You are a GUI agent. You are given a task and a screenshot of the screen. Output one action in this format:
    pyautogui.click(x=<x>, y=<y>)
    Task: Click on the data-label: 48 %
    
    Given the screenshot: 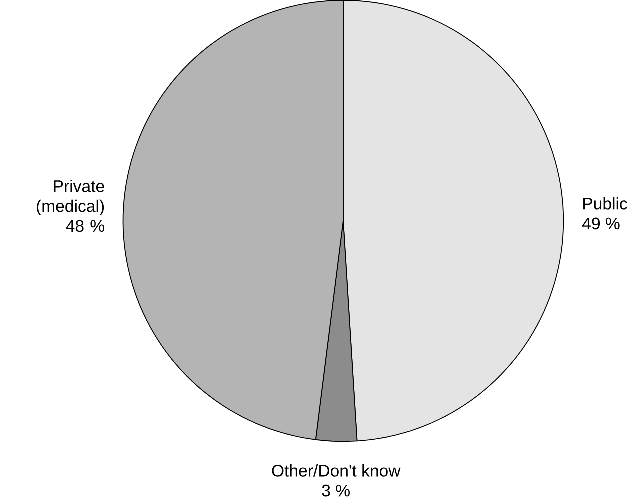 What is the action you would take?
    pyautogui.click(x=85, y=226)
    